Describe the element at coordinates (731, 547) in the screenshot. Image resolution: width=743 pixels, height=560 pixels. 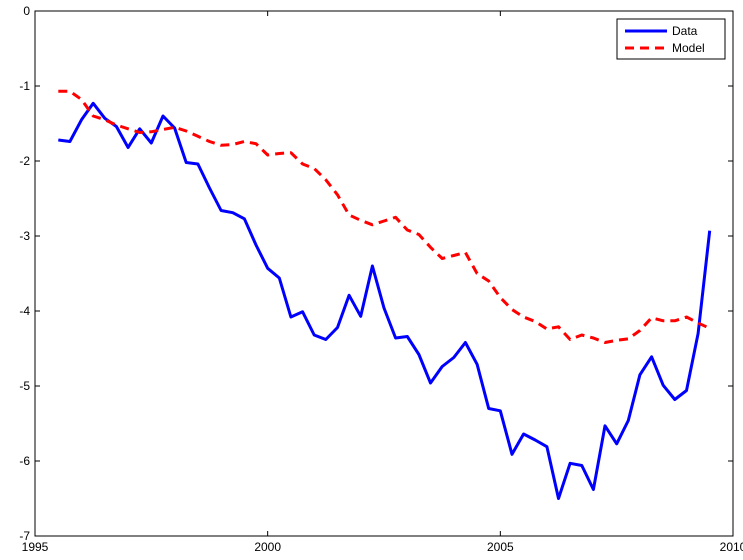
I see `x-tick-label: 2010` at that location.